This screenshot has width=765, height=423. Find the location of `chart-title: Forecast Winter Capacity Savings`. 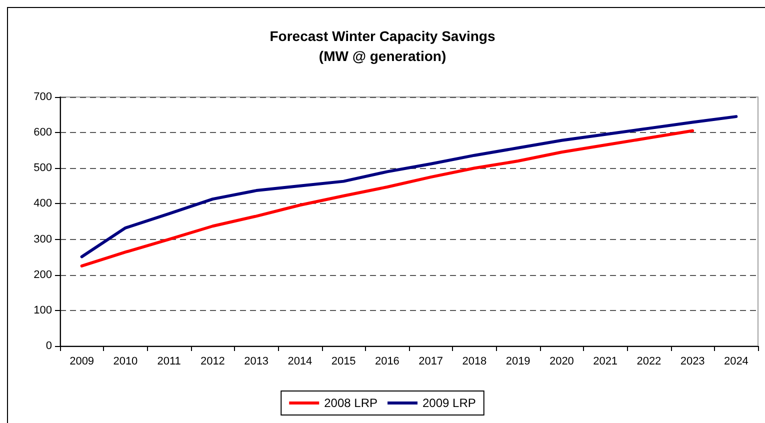

chart-title: Forecast Winter Capacity Savings is located at coordinates (383, 36).